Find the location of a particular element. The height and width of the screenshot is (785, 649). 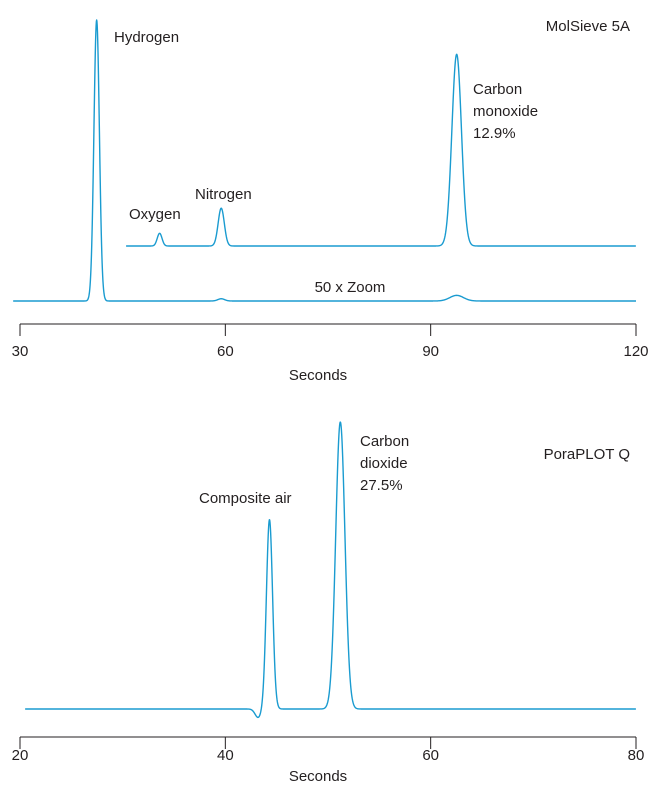

molsieve-x-label: Seconds is located at coordinates (318, 375).